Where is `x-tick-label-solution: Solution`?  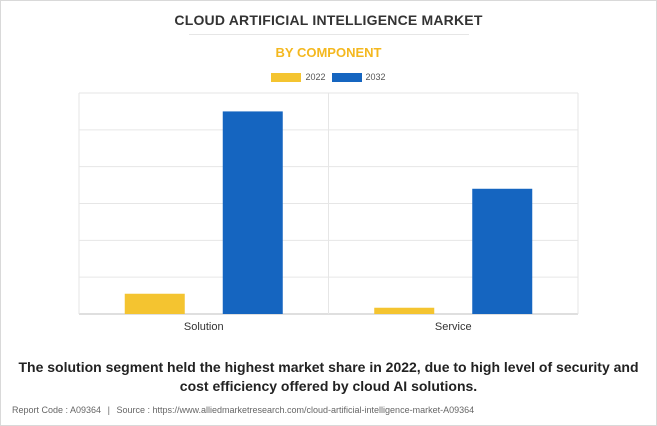
x-tick-label-solution: Solution is located at coordinates (204, 327).